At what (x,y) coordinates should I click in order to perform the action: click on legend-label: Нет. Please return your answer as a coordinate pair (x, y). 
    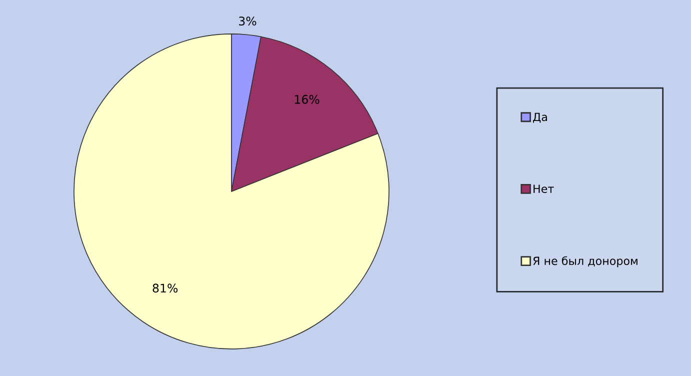
    Looking at the image, I should click on (544, 189).